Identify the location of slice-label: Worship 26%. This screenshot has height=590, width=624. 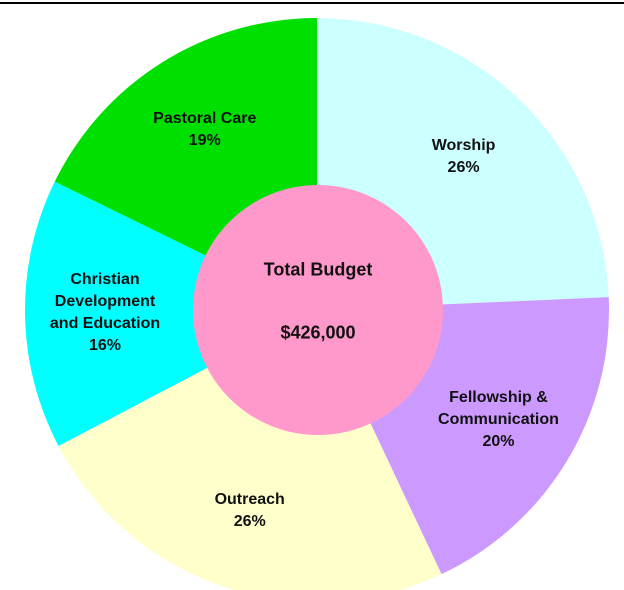
(464, 157).